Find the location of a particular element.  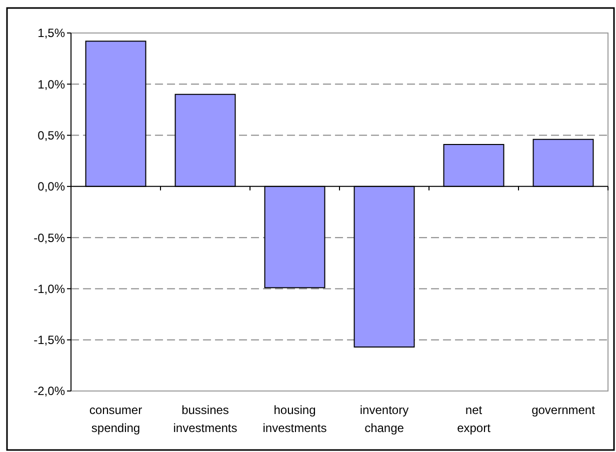

x-tick-label: housing investments is located at coordinates (294, 419).